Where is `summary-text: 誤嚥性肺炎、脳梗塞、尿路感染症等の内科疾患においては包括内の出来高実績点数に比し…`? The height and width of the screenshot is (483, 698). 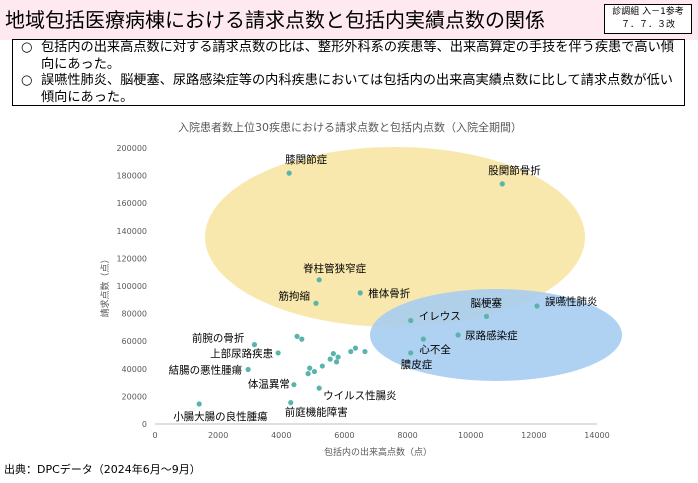
summary-text: 誤嚥性肺炎、脳梗塞、尿路感染症等の内科疾患においては包括内の出来高実績点数に比し… is located at coordinates (357, 89).